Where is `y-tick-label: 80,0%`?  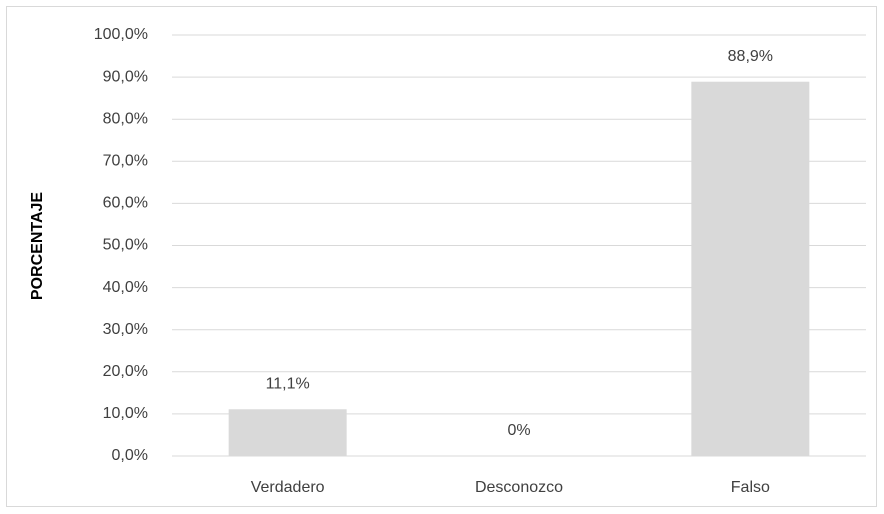
y-tick-label: 80,0% is located at coordinates (125, 118).